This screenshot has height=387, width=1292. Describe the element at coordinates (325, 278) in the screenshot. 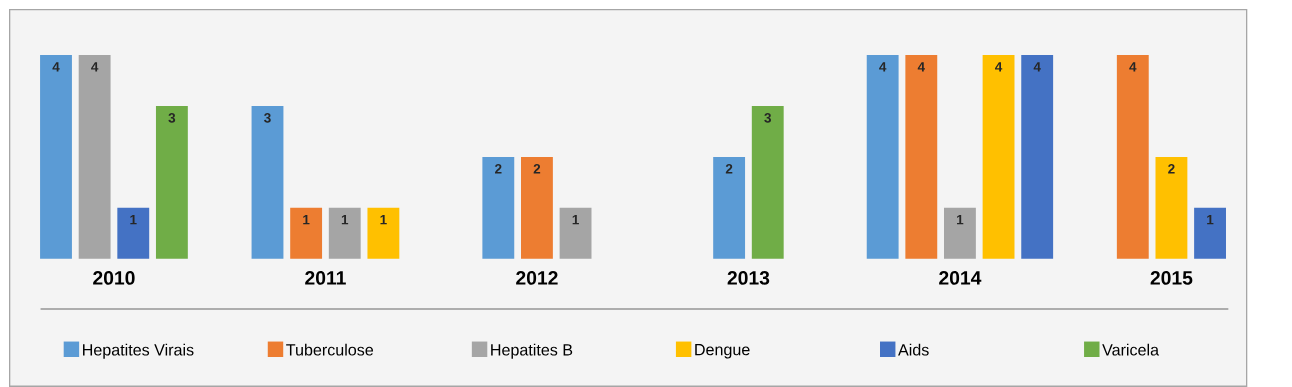

I see `x-tick-label: 2011` at that location.